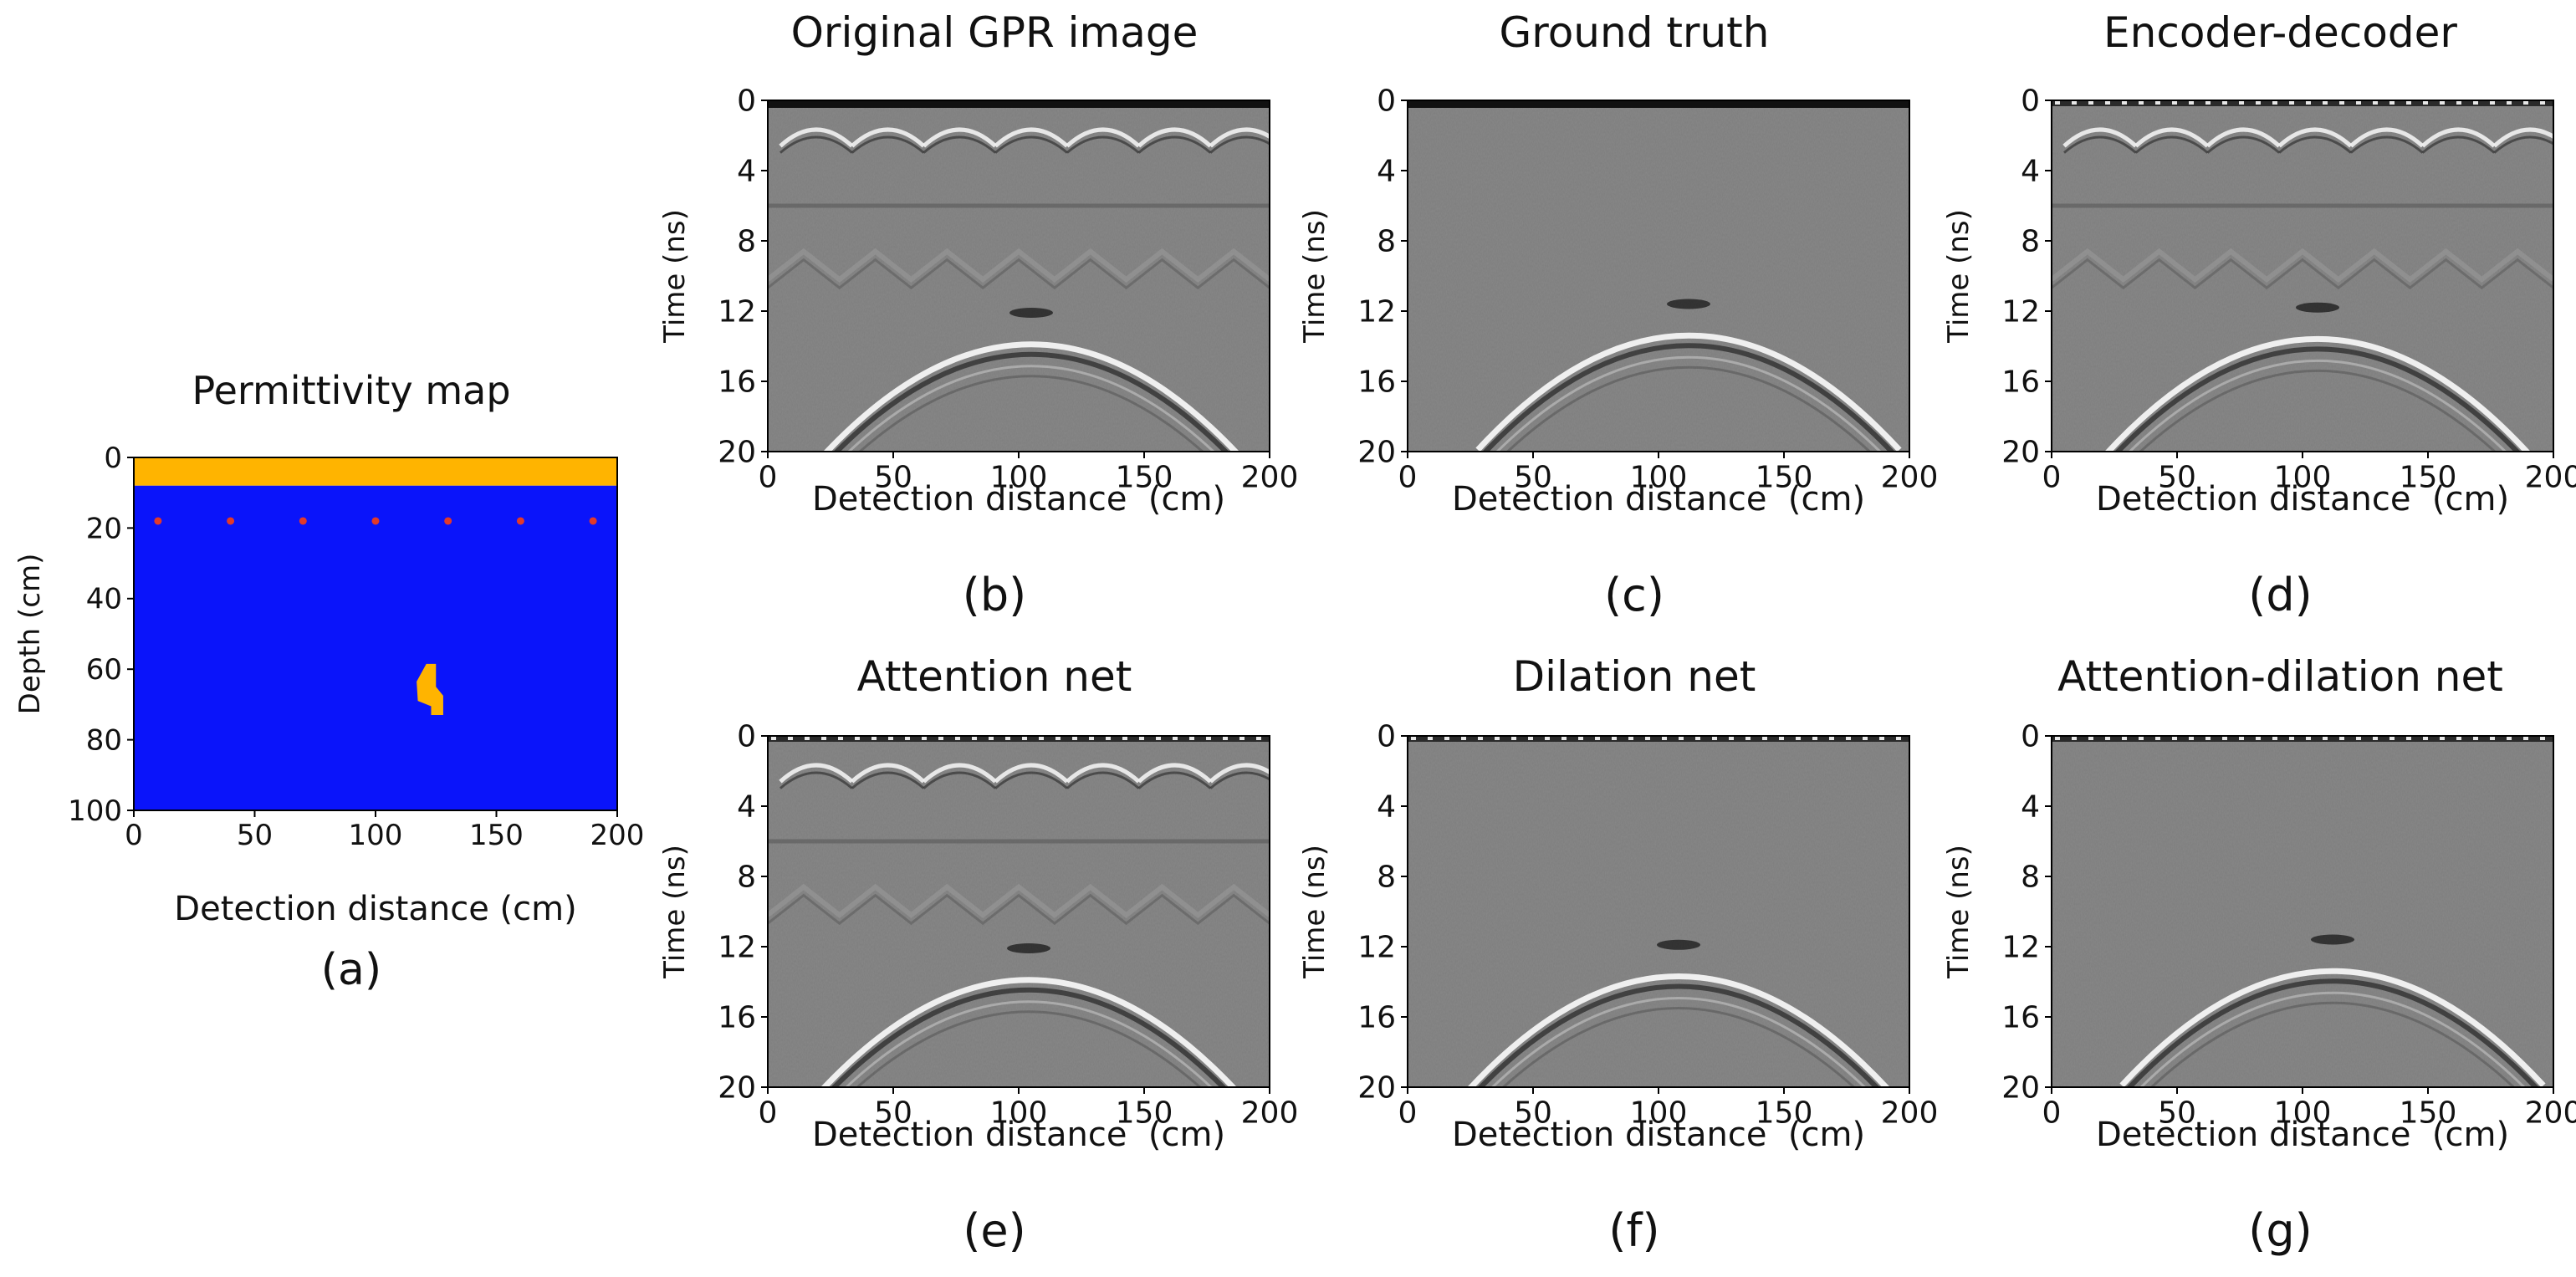 The width and height of the screenshot is (2576, 1277). What do you see at coordinates (2317, 307) in the screenshot?
I see `hyperbola-apex` at bounding box center [2317, 307].